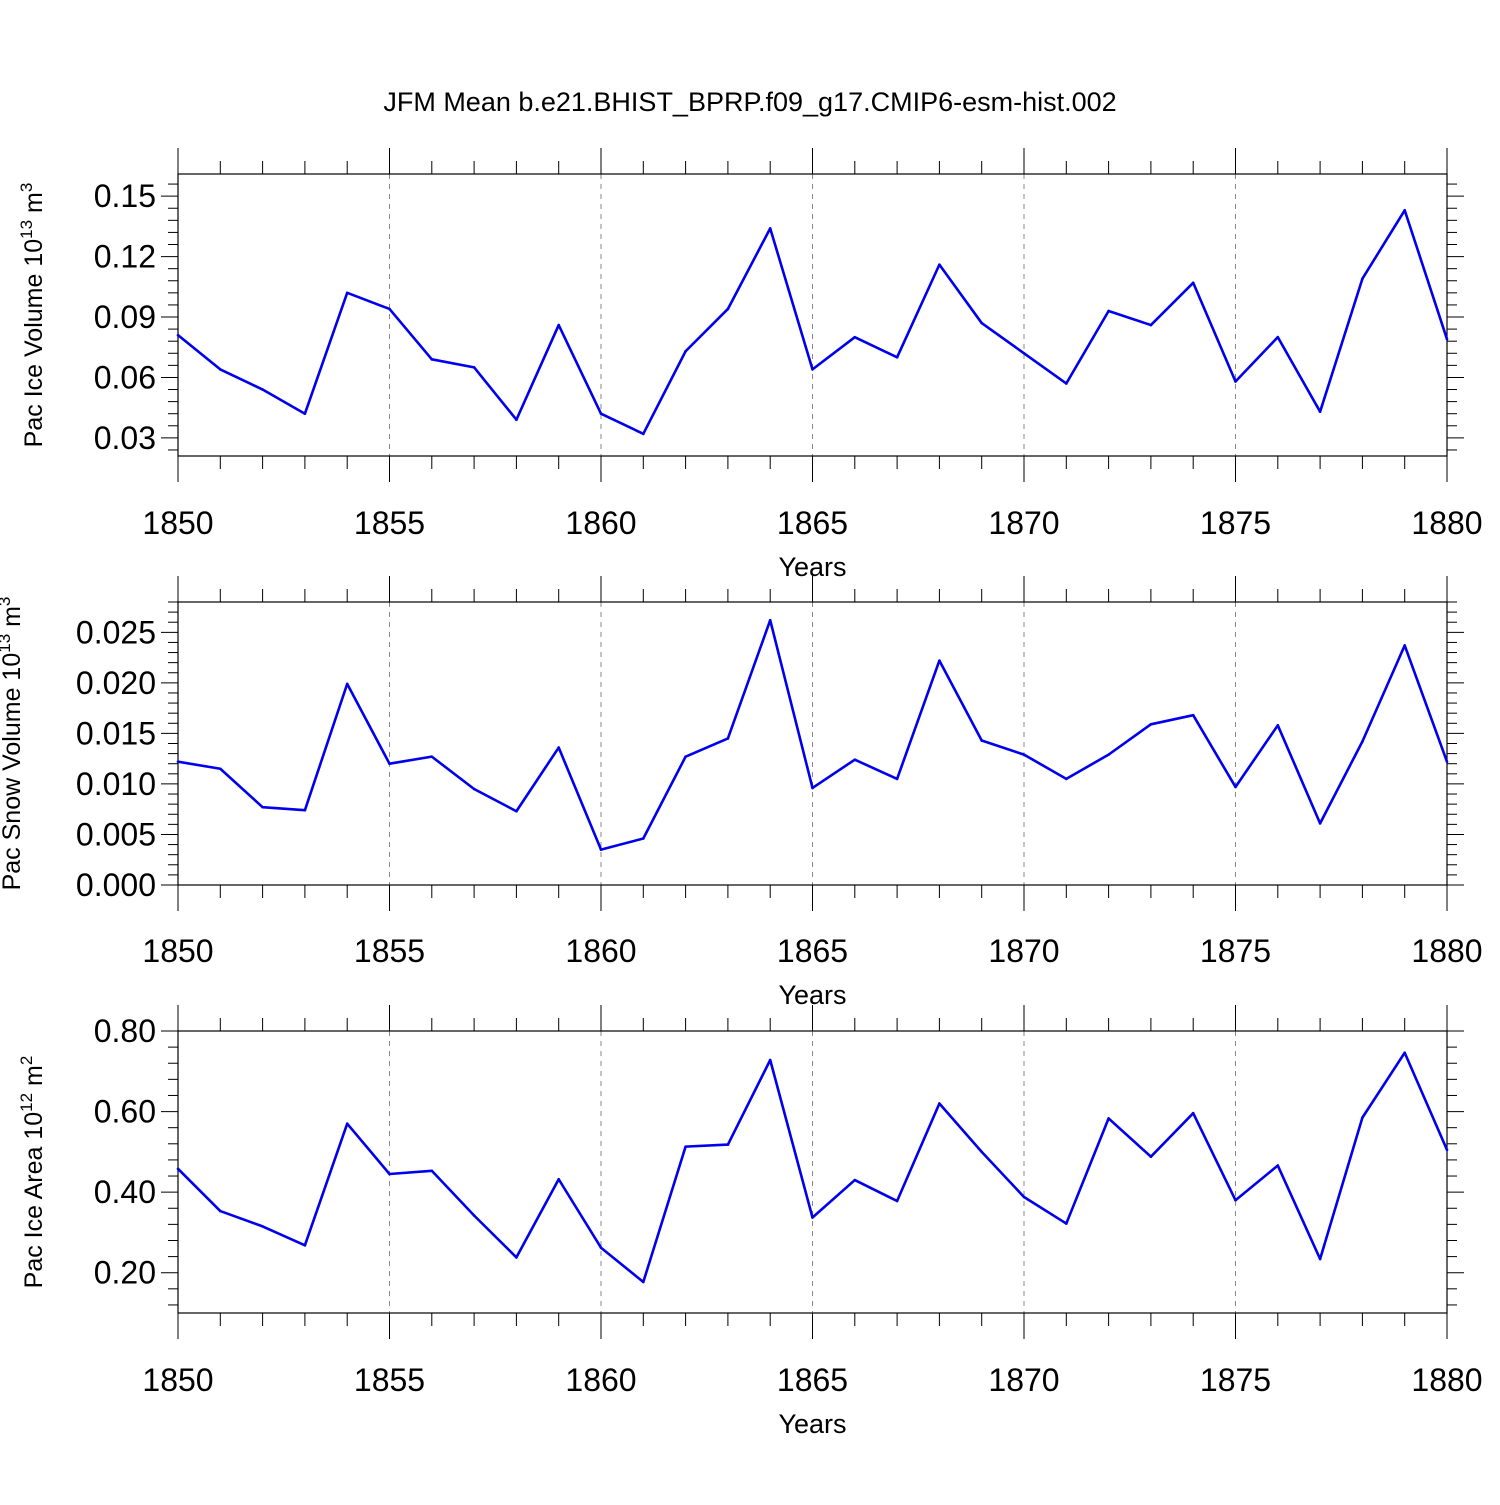 This screenshot has height=1505, width=1500. What do you see at coordinates (116, 632) in the screenshot?
I see `y-tick-label: 0.025` at bounding box center [116, 632].